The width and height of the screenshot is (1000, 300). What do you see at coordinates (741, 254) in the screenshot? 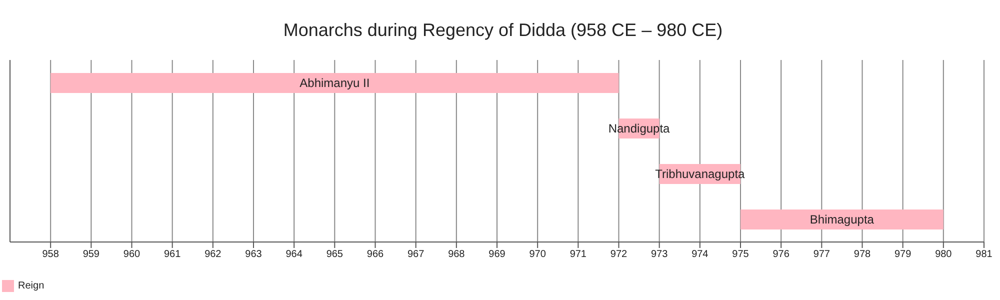
I see `x-tick-label: 975` at bounding box center [741, 254].